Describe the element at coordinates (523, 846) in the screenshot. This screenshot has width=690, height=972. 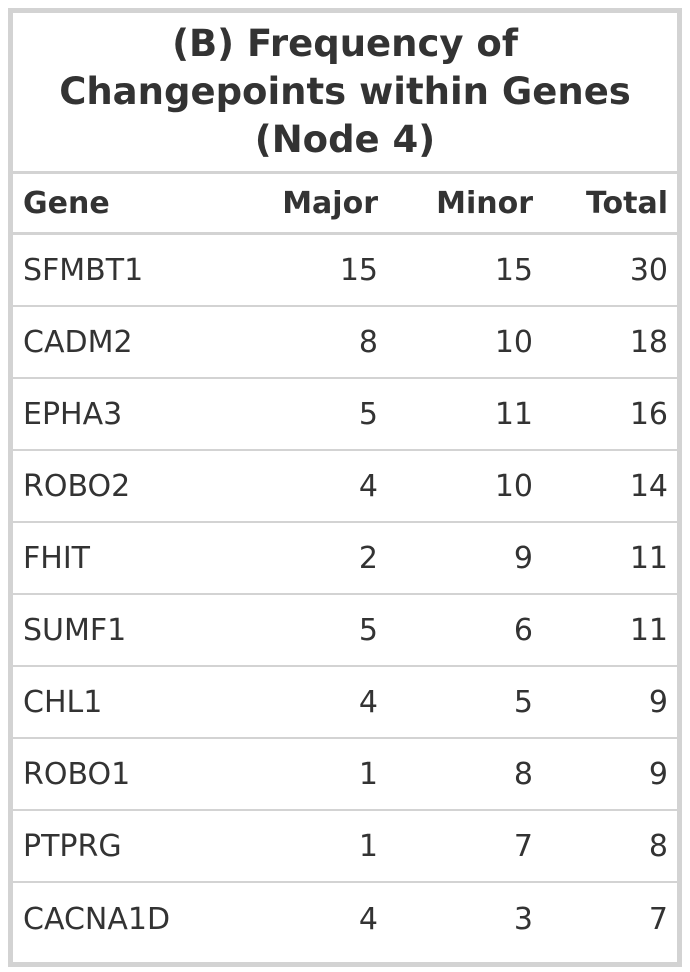
I see `cell-minor: 7` at that location.